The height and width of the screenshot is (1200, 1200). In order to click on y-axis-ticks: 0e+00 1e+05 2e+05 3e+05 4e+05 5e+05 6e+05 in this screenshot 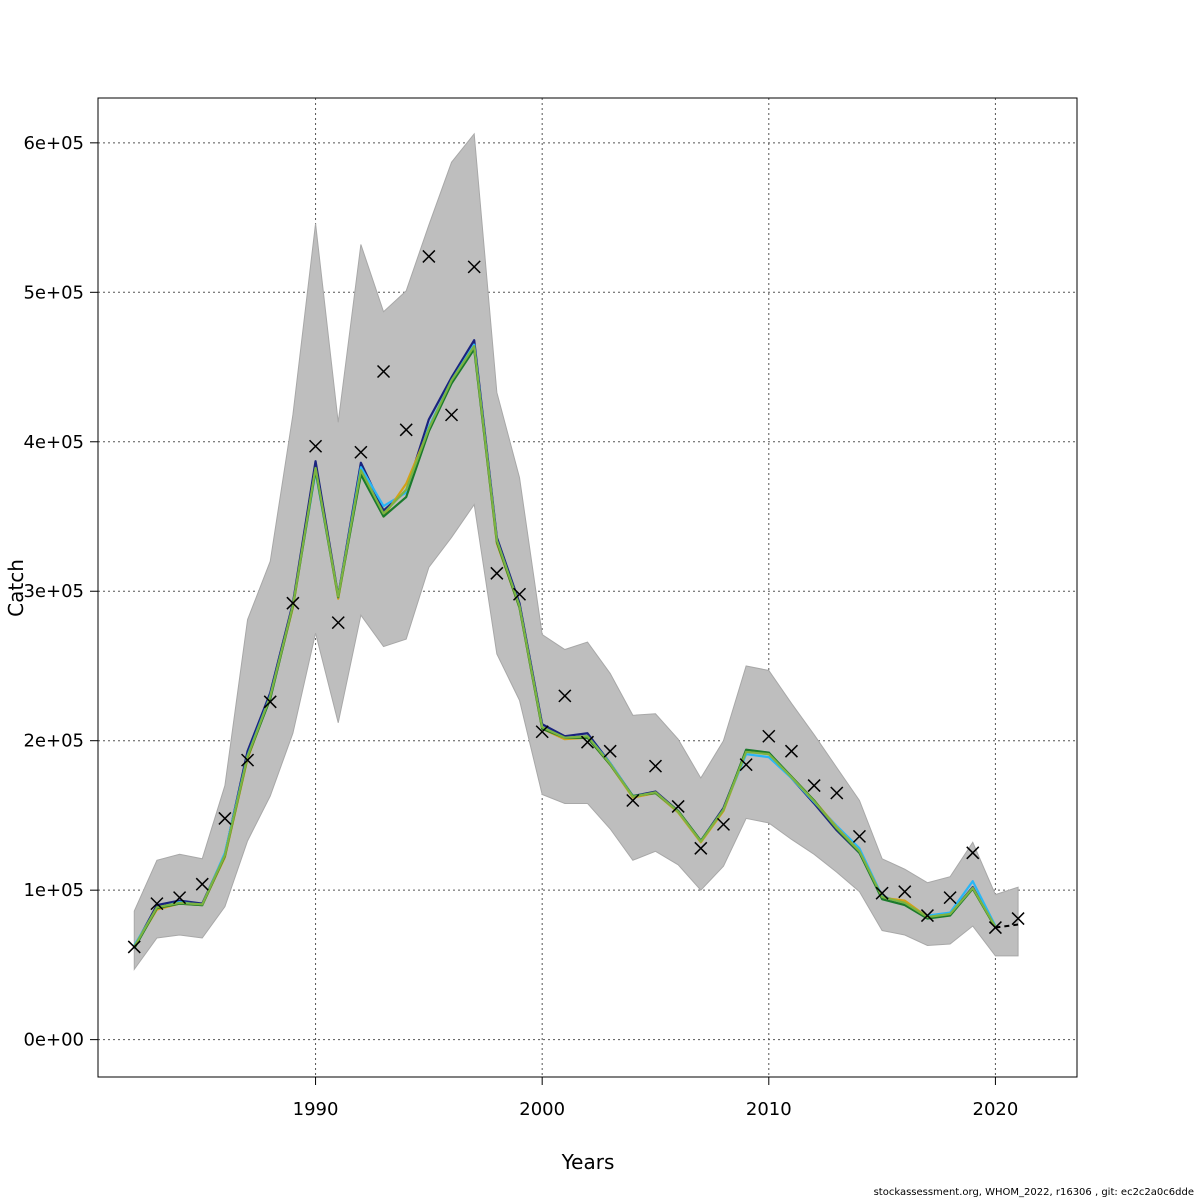, I will do `click(60, 592)`.